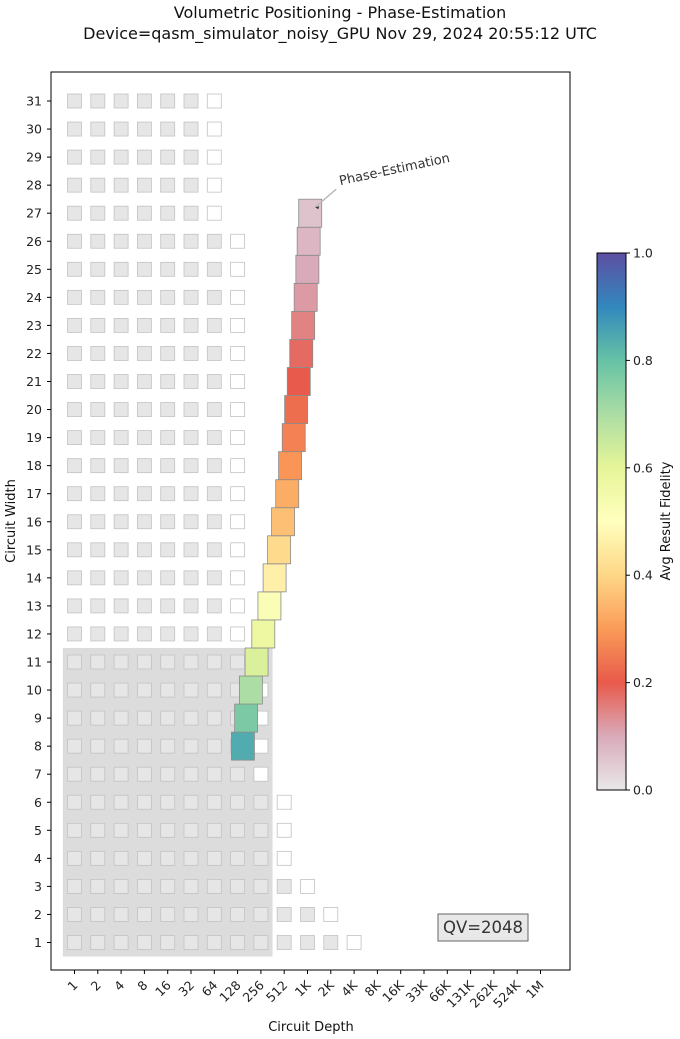 The width and height of the screenshot is (680, 1039). Describe the element at coordinates (34, 157) in the screenshot. I see `y-tick-label: 29` at that location.